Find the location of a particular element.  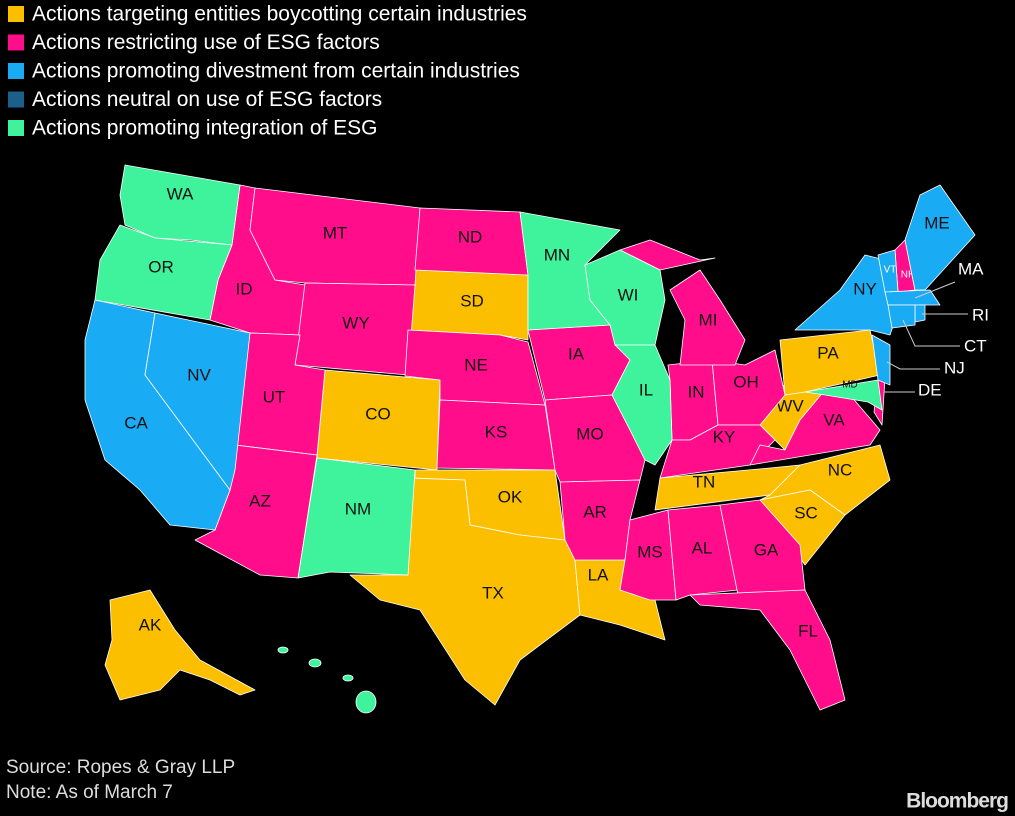

state: MD is located at coordinates (843, 395).